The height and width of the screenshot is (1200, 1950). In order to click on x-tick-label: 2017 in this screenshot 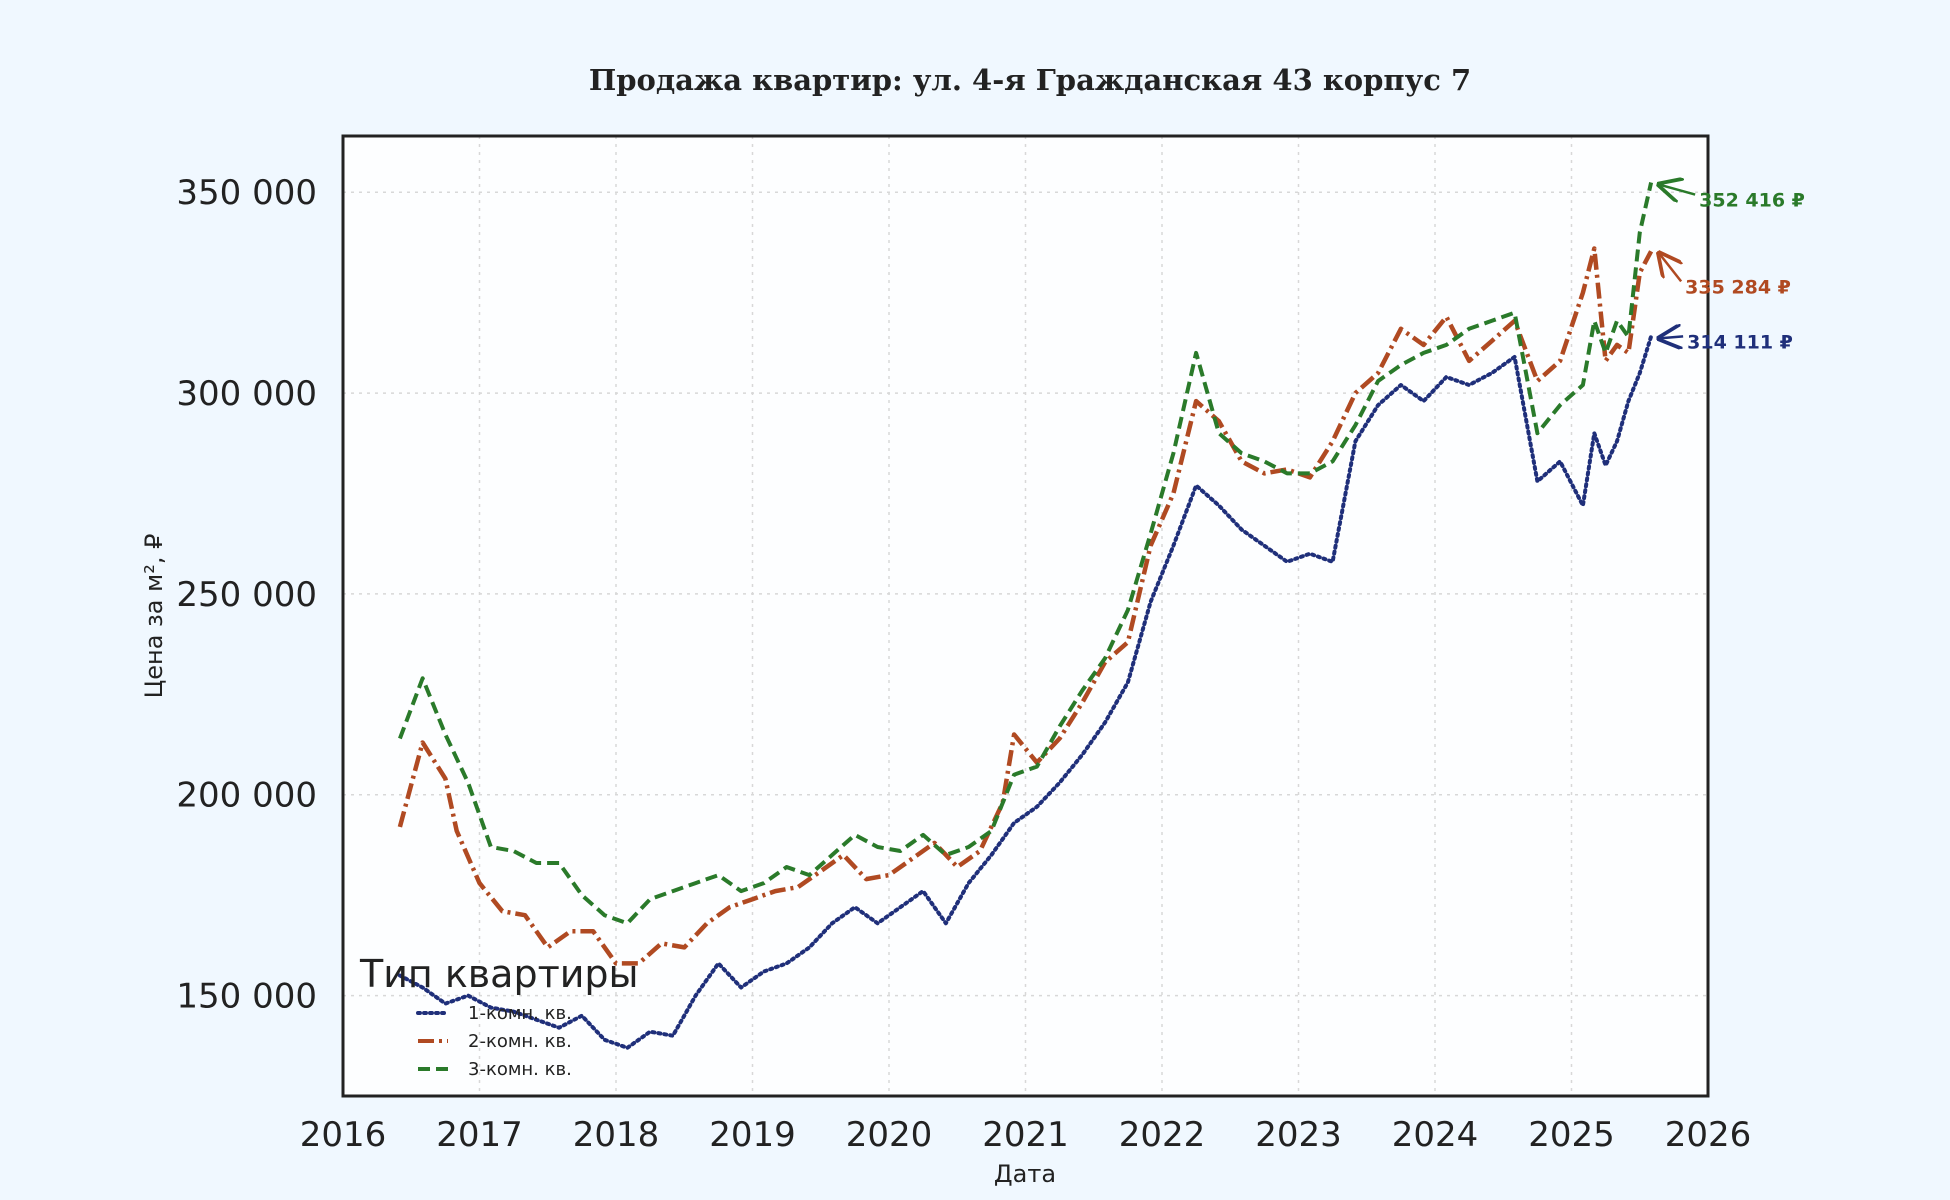, I will do `click(479, 1135)`.